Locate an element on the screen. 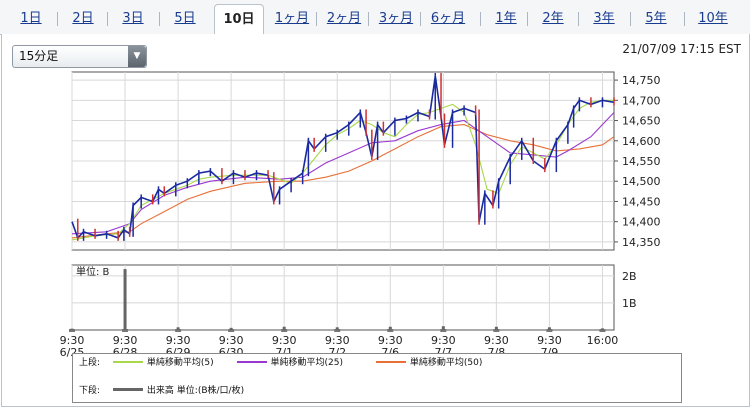  period-tab-bar: 1日 2日 3日 5日 10日 1ヶ月 2ヶ月 3ヶ月 6ヶ月 1年 2年 3年 5年 10年 is located at coordinates (375, 17).